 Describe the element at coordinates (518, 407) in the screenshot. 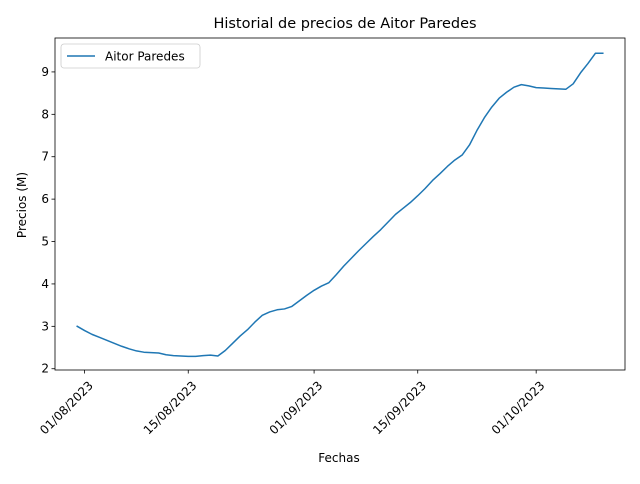

I see `x-tick-label: 01/10/2023` at that location.